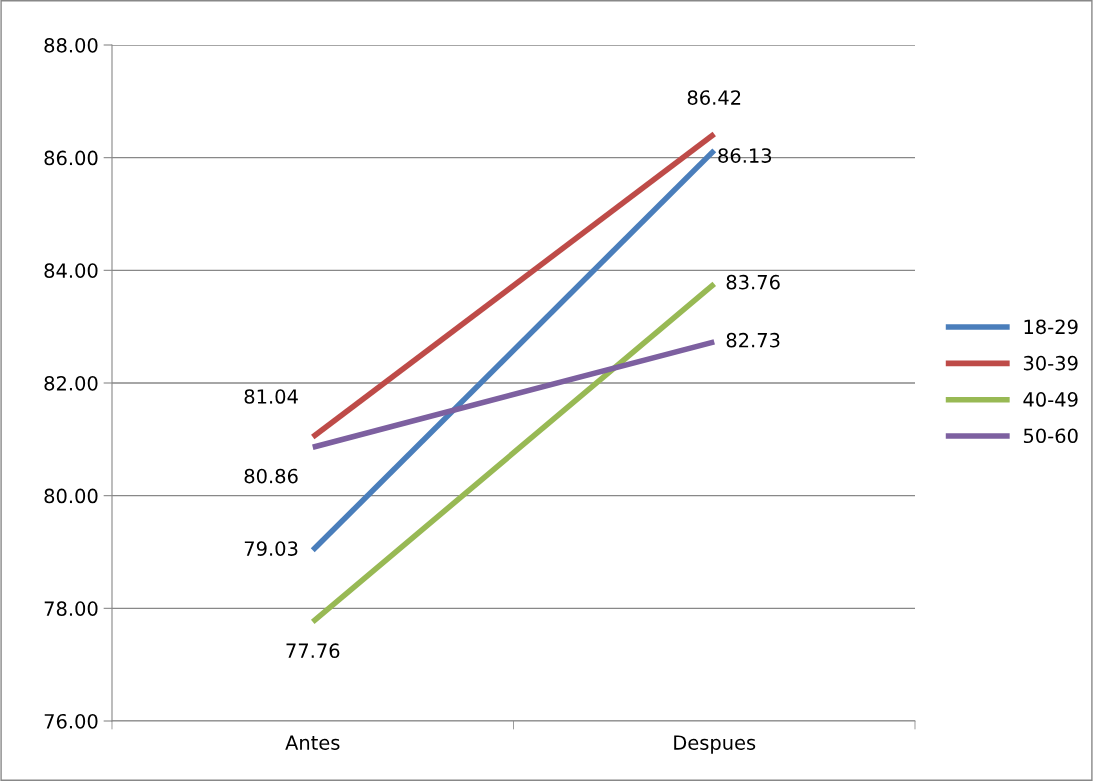 Image resolution: width=1093 pixels, height=781 pixels. What do you see at coordinates (271, 476) in the screenshot?
I see `data-label: 80.86` at bounding box center [271, 476].